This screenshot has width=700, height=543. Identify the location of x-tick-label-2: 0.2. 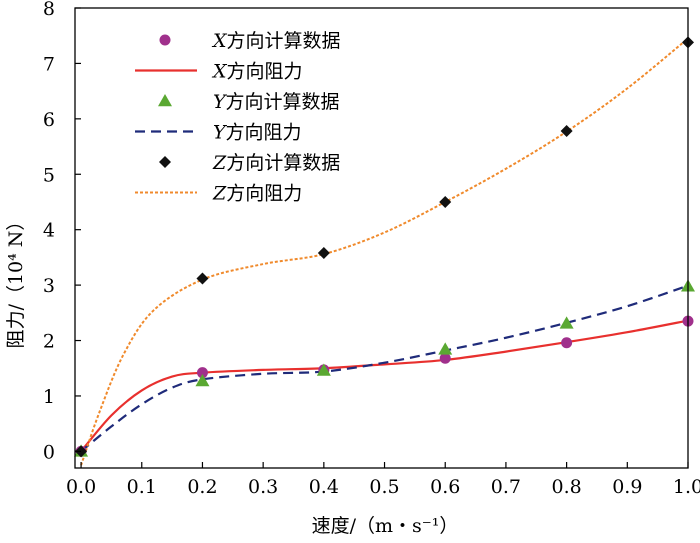
(202, 487).